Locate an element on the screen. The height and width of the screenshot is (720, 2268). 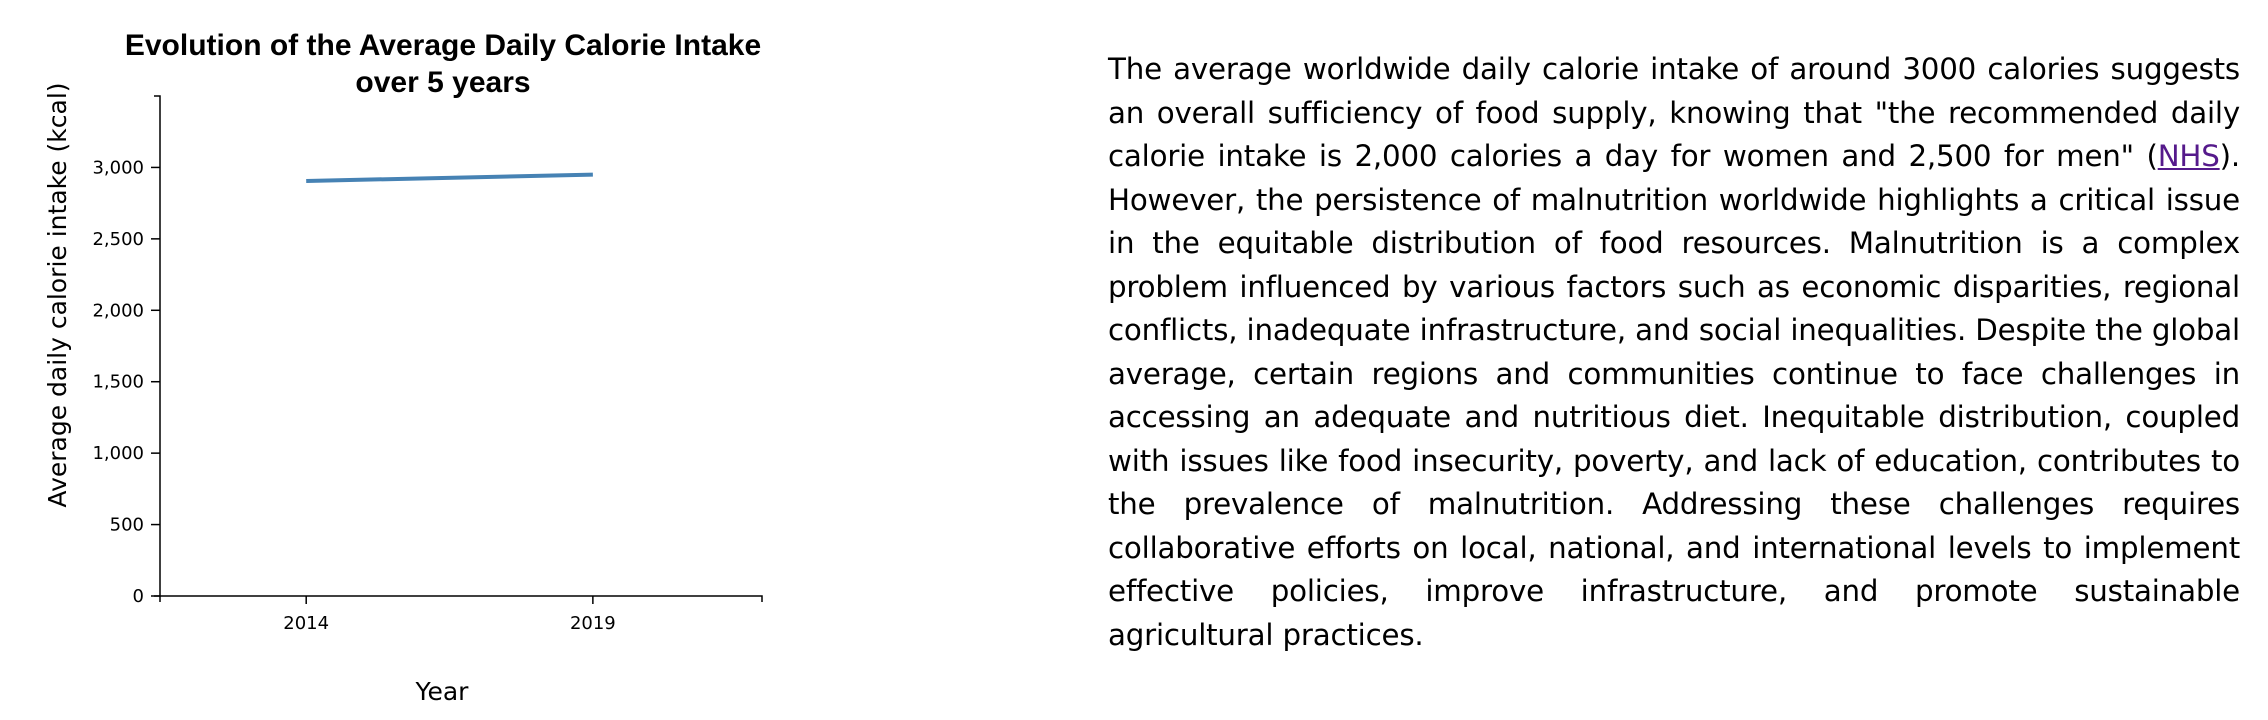
y-axis-label: Average daily calorie intake (kcal) is located at coordinates (57, 294).